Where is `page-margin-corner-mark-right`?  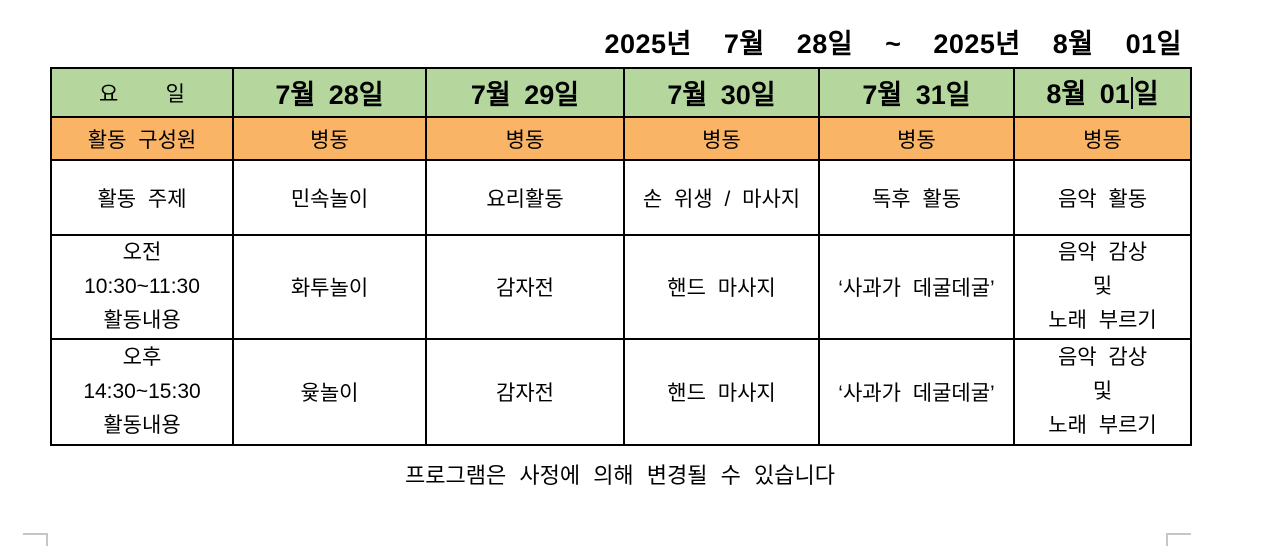
page-margin-corner-mark-right is located at coordinates (1178, 539).